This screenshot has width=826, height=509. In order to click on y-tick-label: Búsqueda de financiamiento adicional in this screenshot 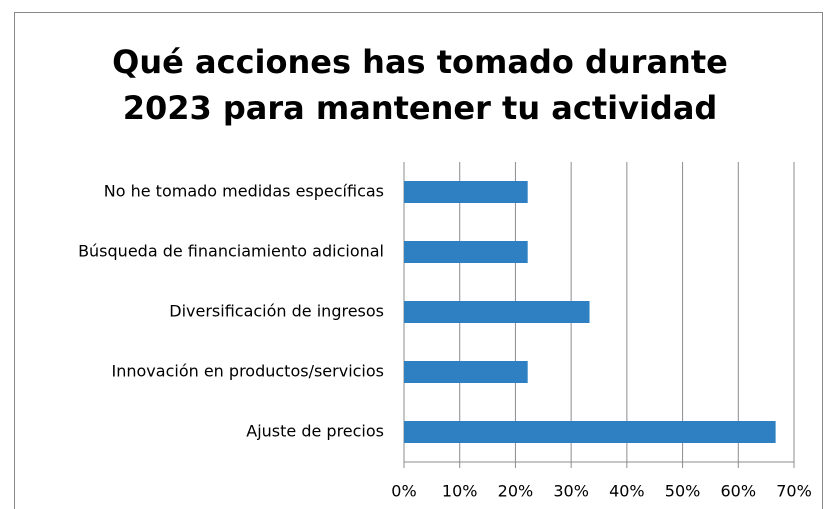, I will do `click(231, 251)`.